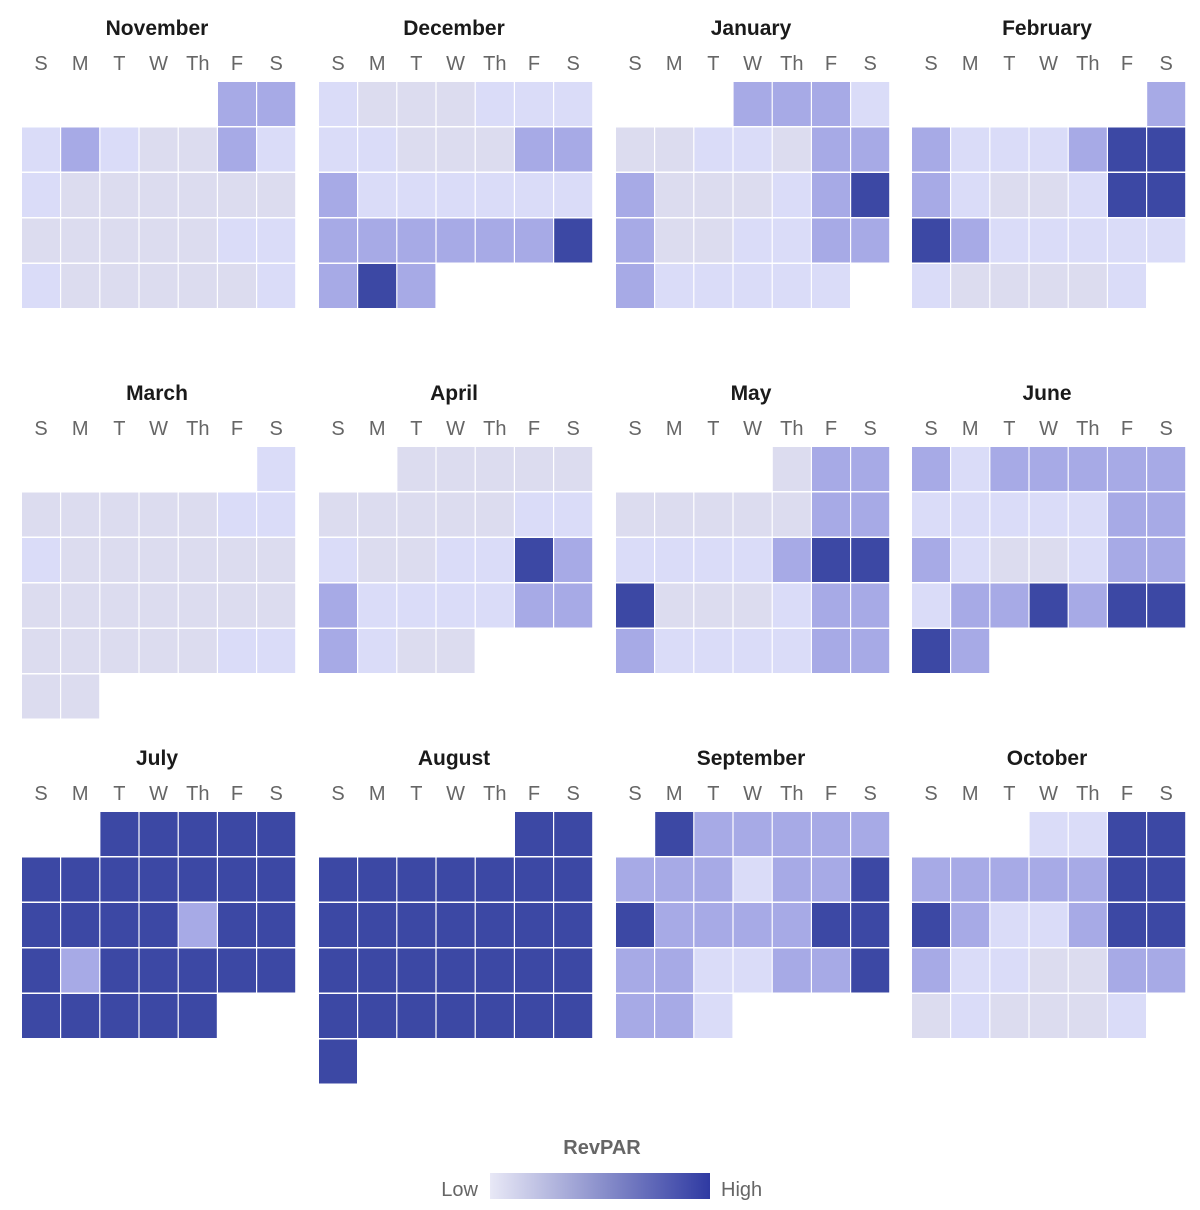  I want to click on month-june: June S M T W Th F S, so click(1049, 527).